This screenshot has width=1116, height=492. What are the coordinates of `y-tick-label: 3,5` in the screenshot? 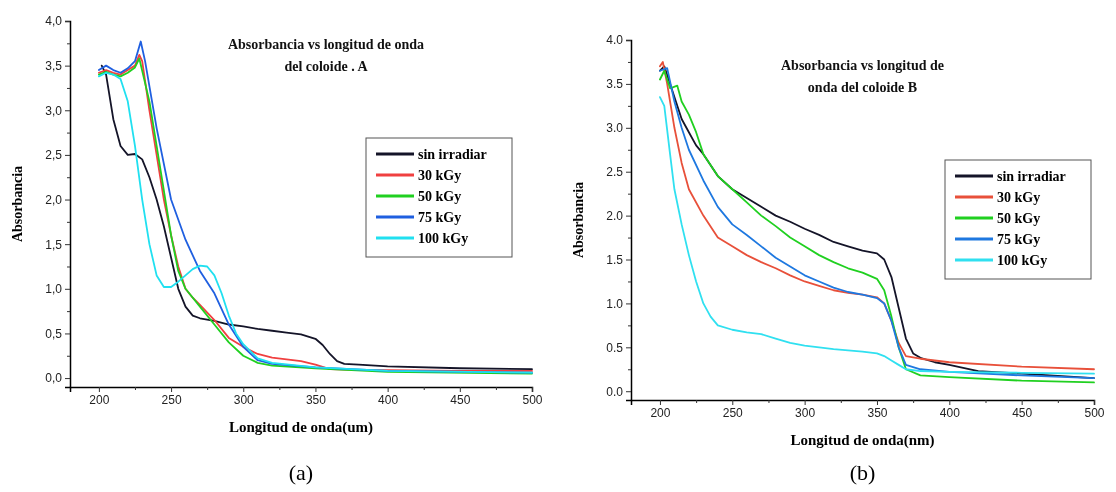 It's located at (54, 65).